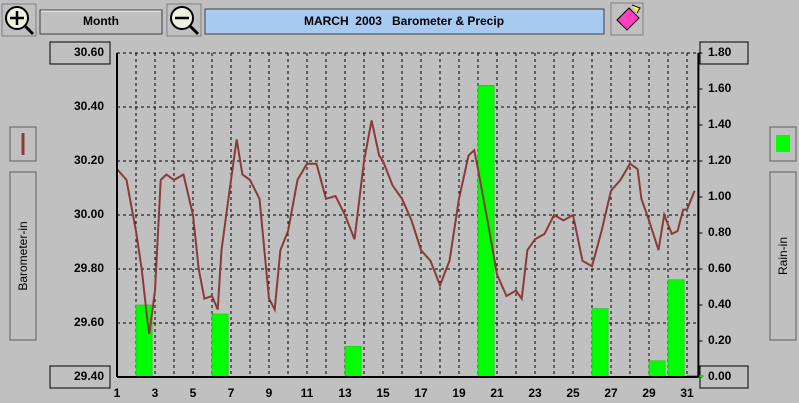  I want to click on x-tick-label: 21, so click(497, 393).